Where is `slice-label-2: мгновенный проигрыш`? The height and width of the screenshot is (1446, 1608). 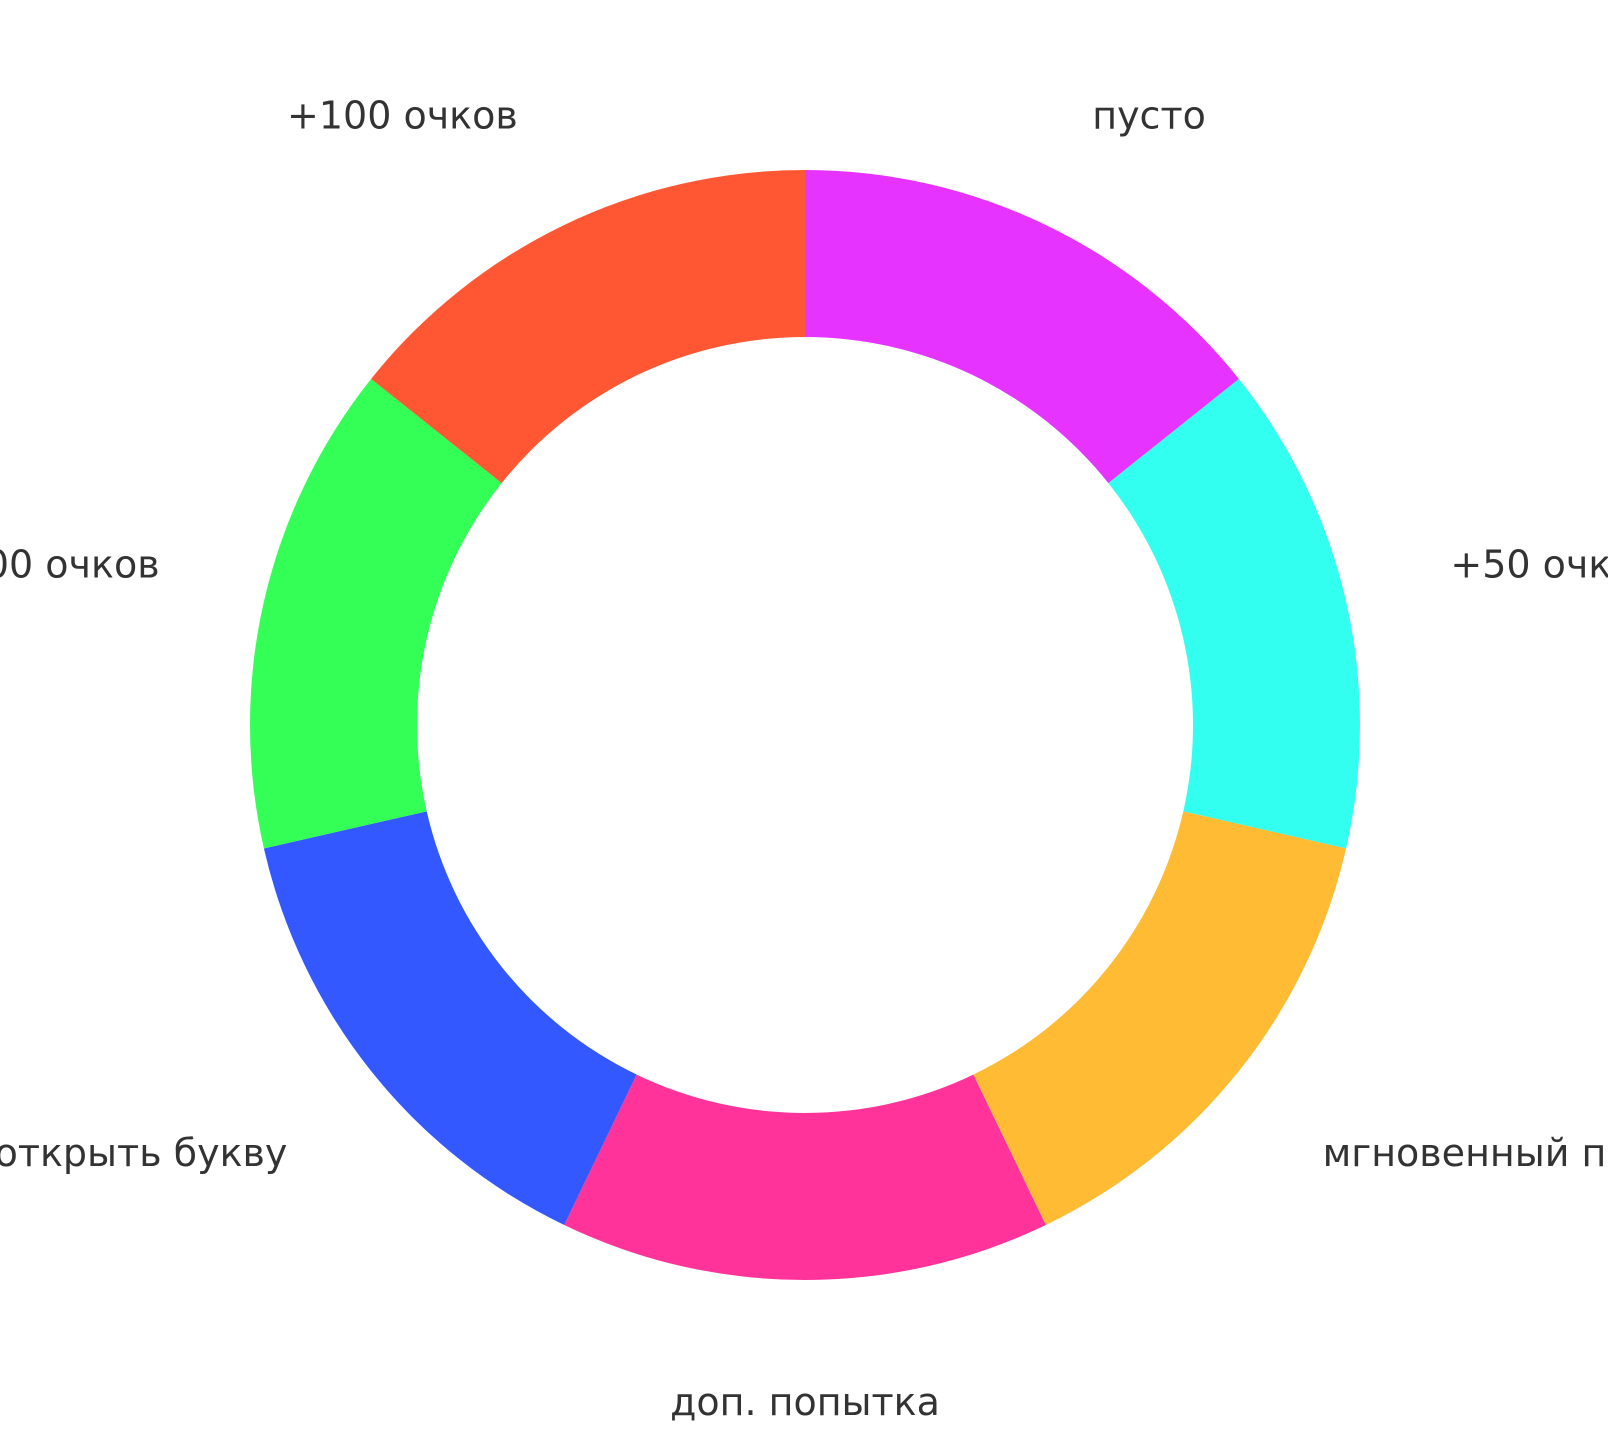 slice-label-2: мгновенный проигрыш is located at coordinates (1465, 1153).